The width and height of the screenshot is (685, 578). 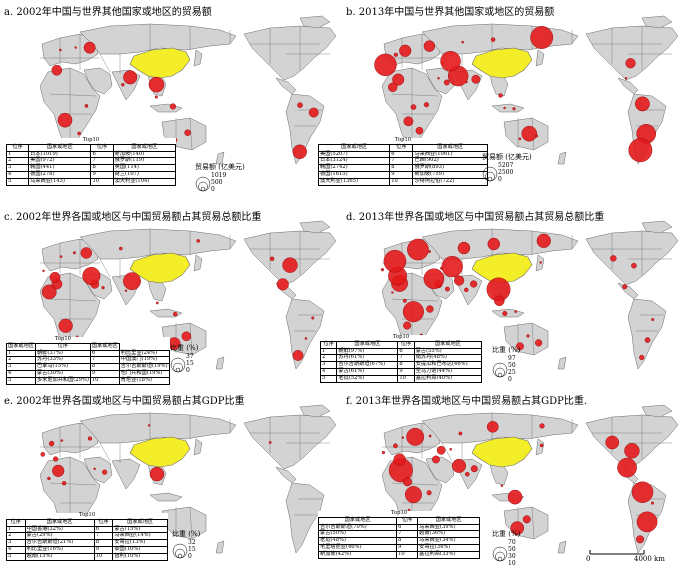 I want to click on scale-bar: 0 4000 km, so click(x=629, y=556).